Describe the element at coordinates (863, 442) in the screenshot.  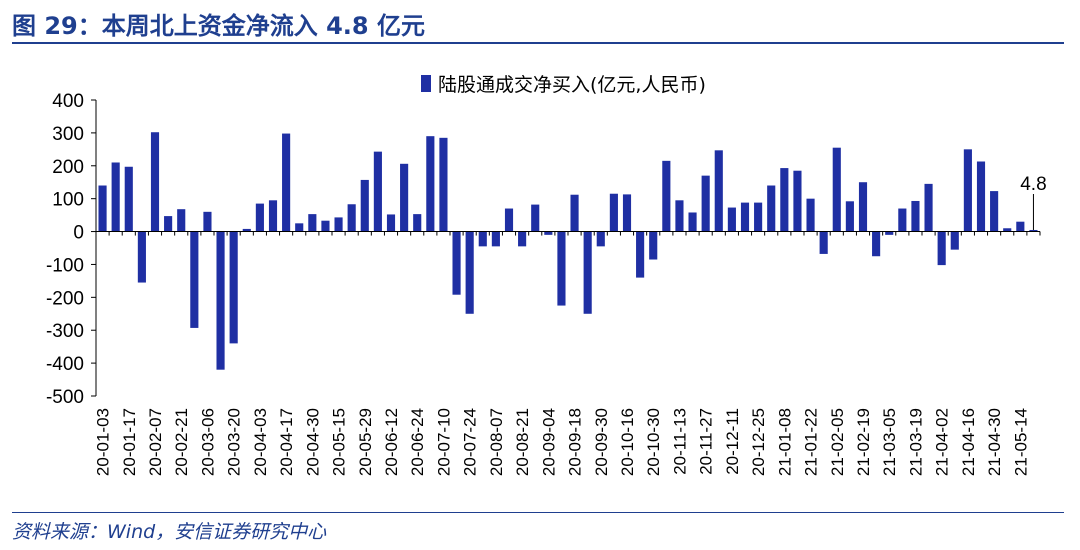
I see `x-tick-label: 21-02-19` at that location.